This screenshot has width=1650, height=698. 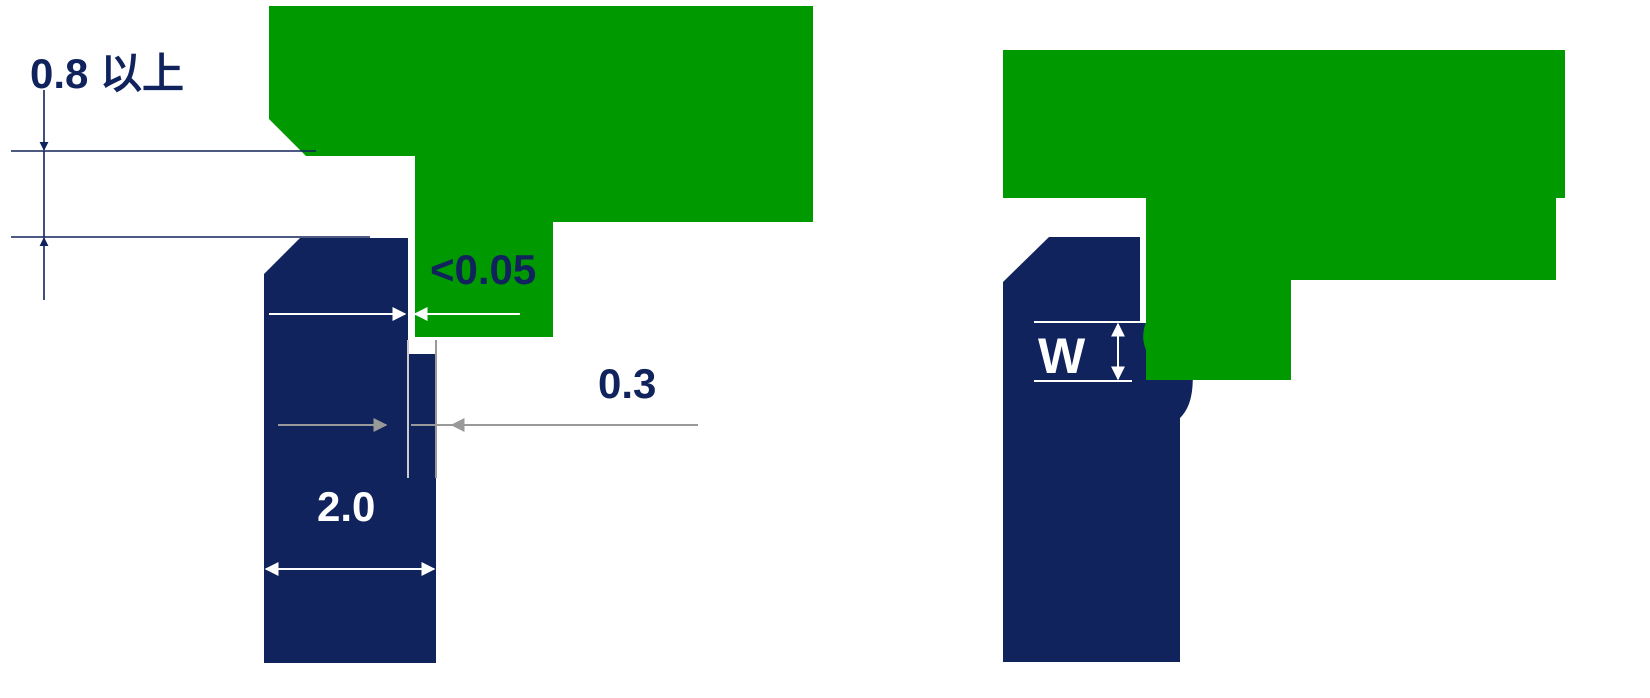 I want to click on width-label: 2.0, so click(x=346, y=506).